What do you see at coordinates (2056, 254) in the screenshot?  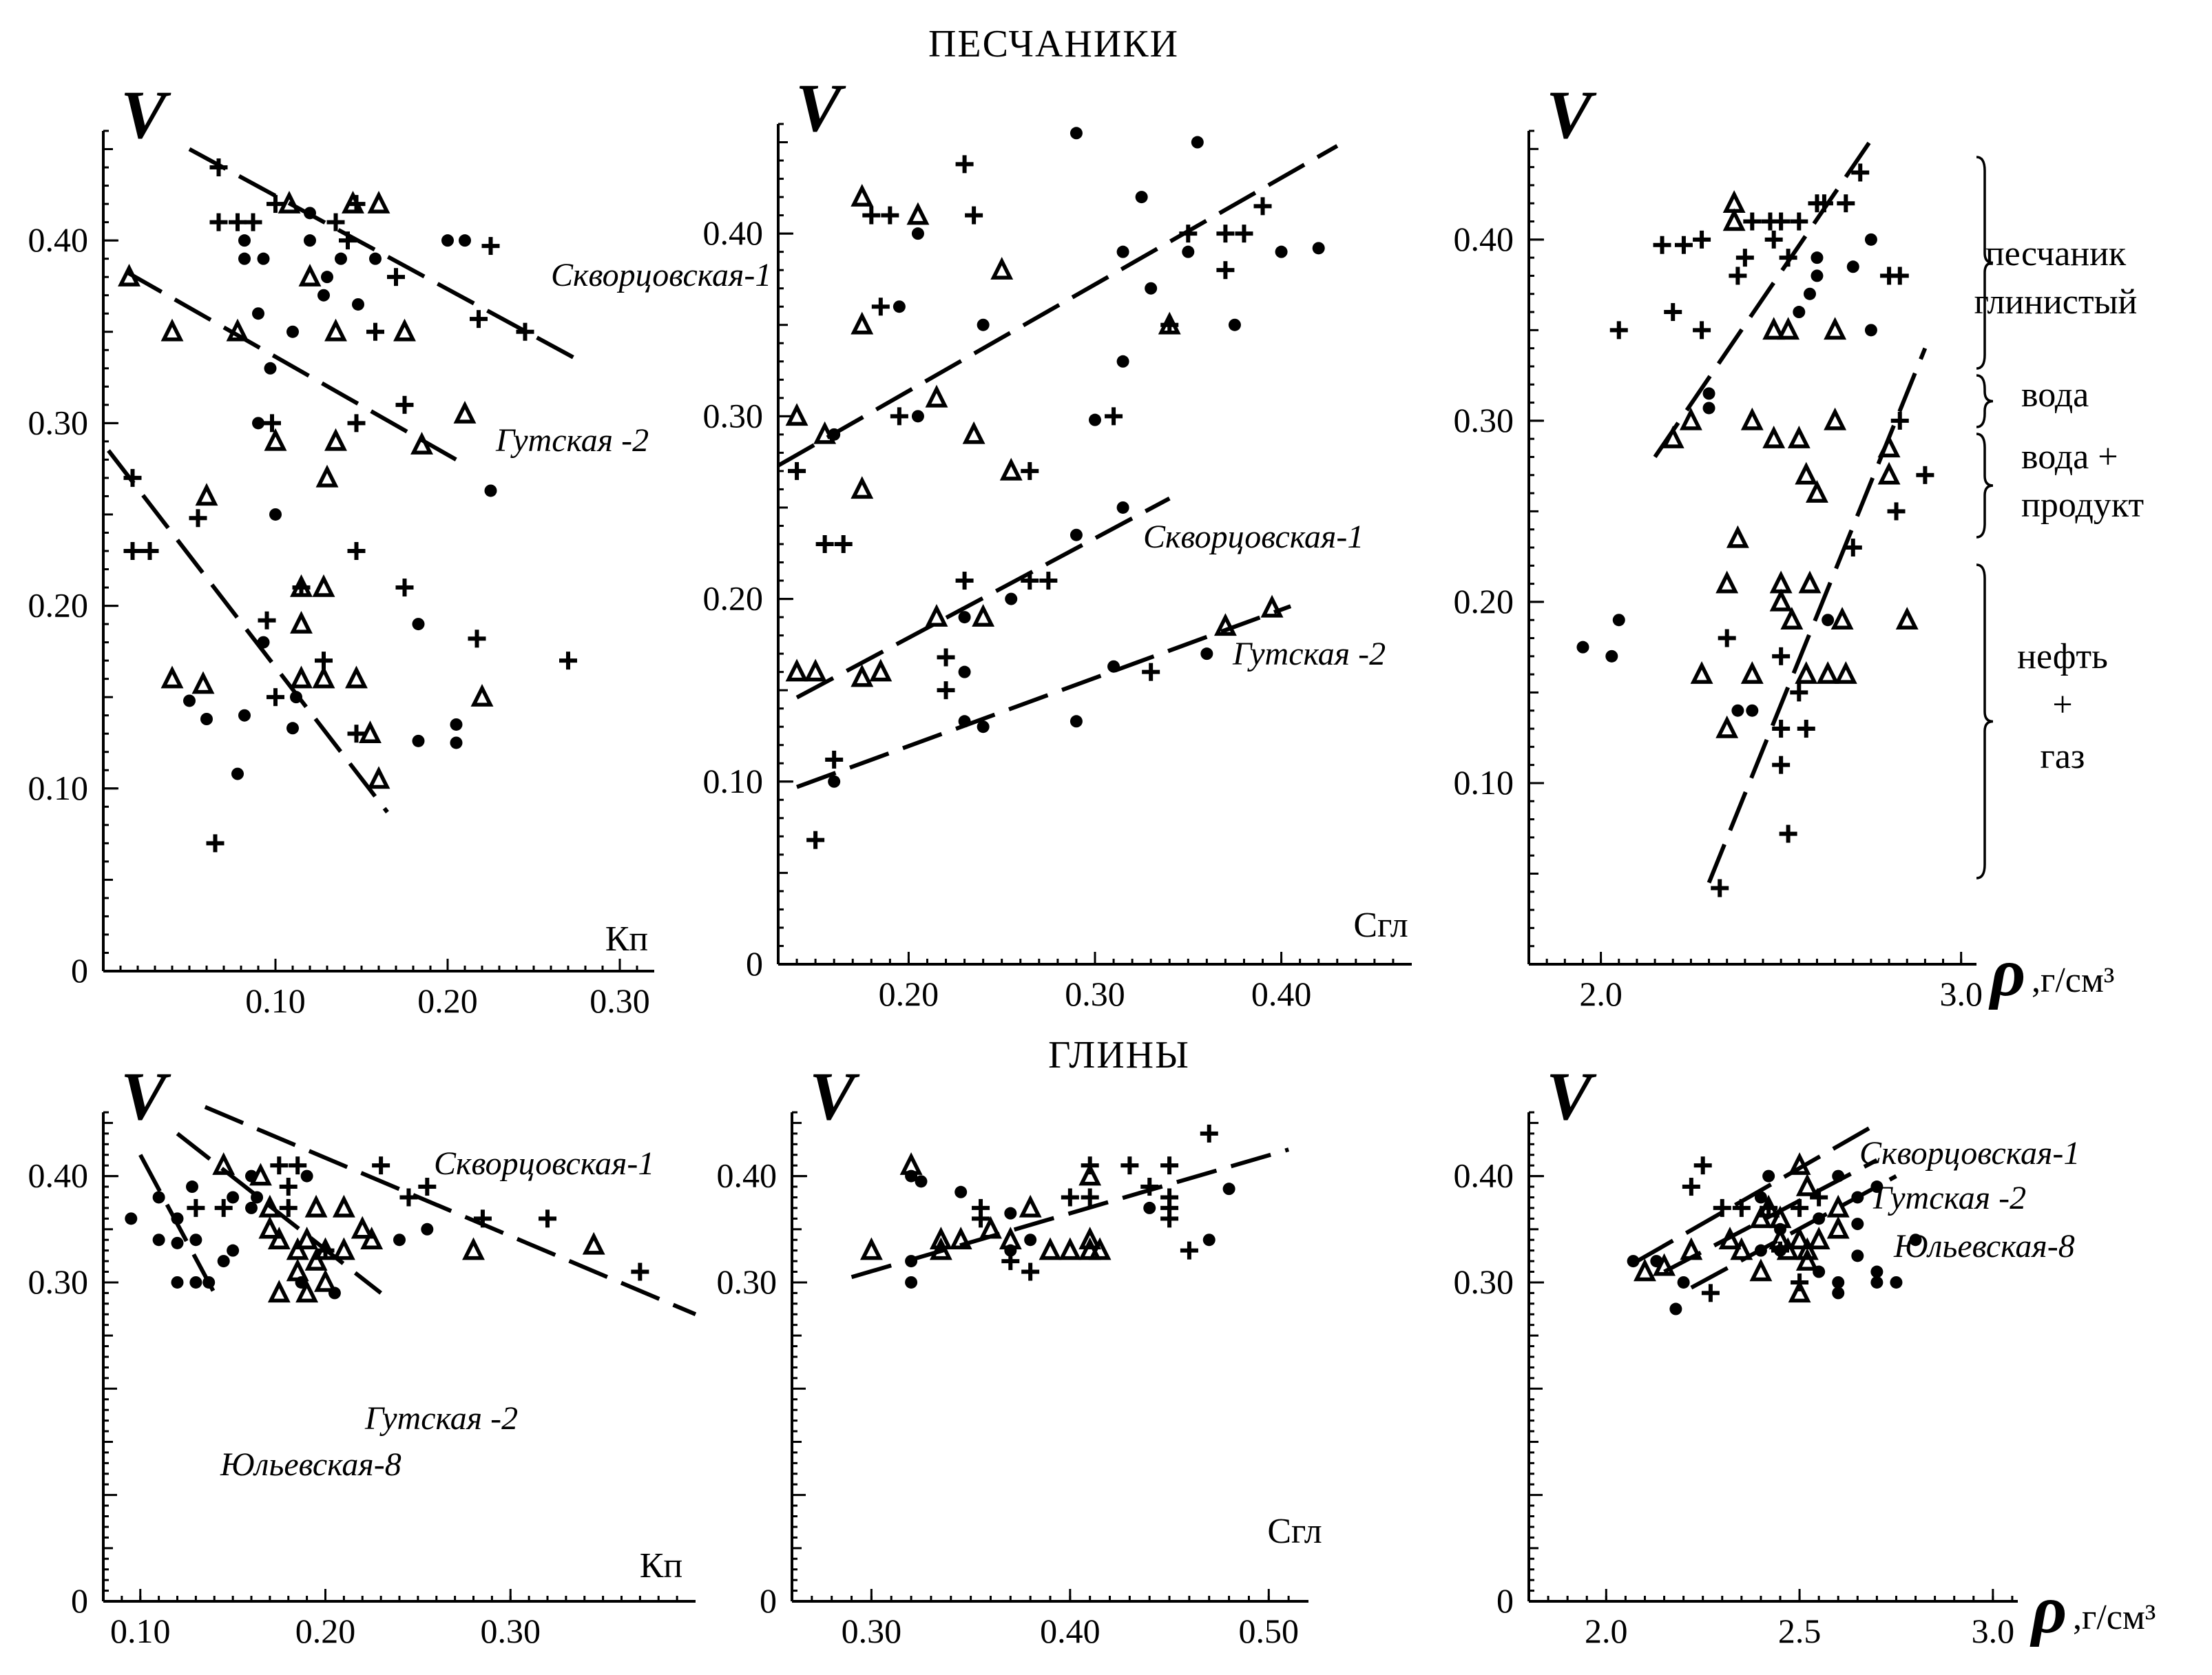 I see `group-label: песчаник` at bounding box center [2056, 254].